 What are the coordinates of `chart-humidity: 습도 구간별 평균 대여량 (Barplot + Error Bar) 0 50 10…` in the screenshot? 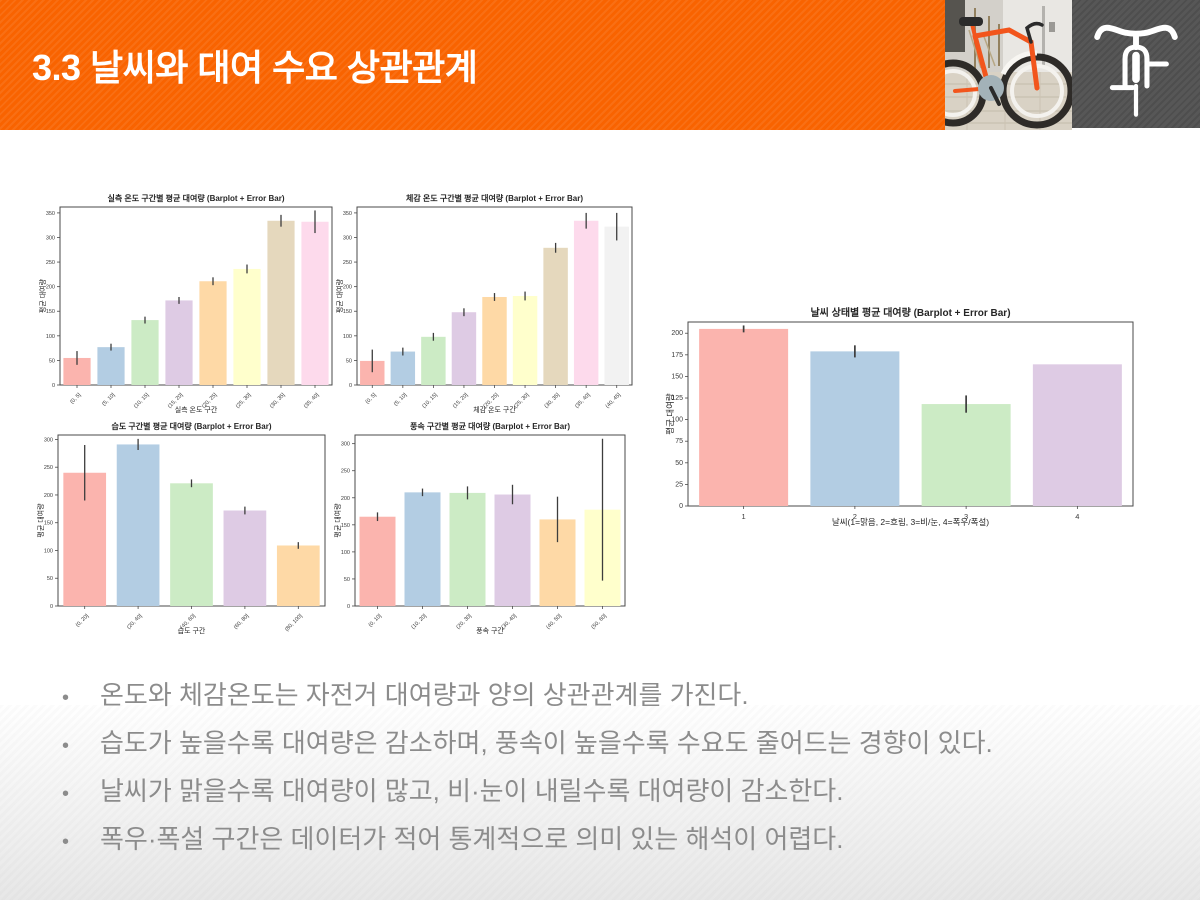 It's located at (184, 529).